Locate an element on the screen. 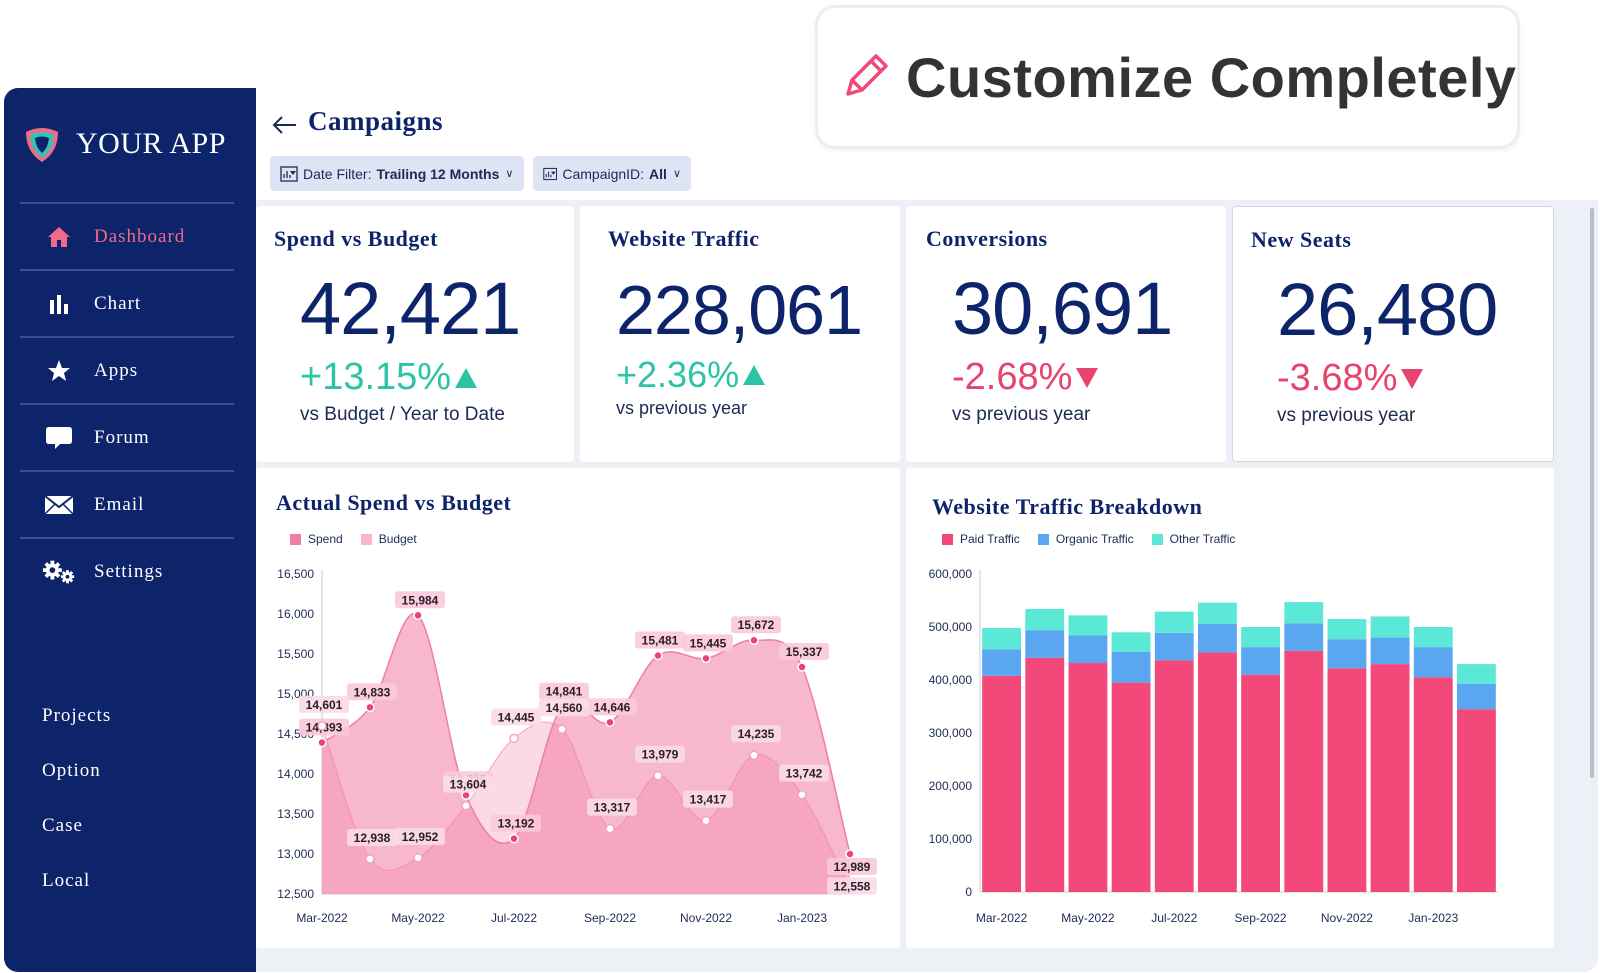 The image size is (1600, 973). data-label-text: 12,558 is located at coordinates (852, 886).